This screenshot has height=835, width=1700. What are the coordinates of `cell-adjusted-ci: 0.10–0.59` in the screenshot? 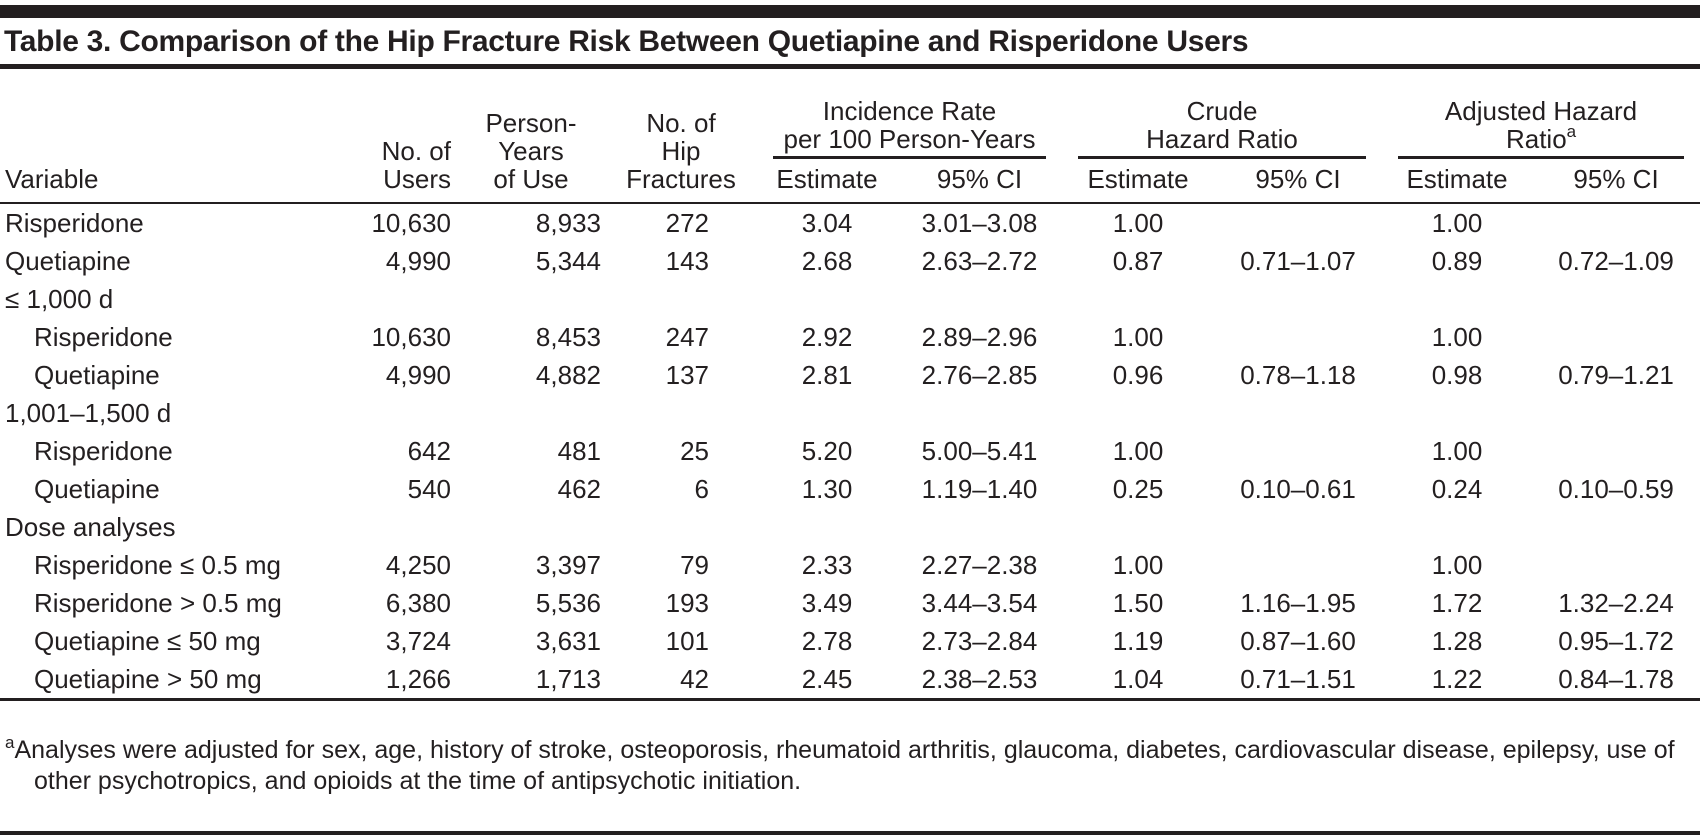 It's located at (1616, 489).